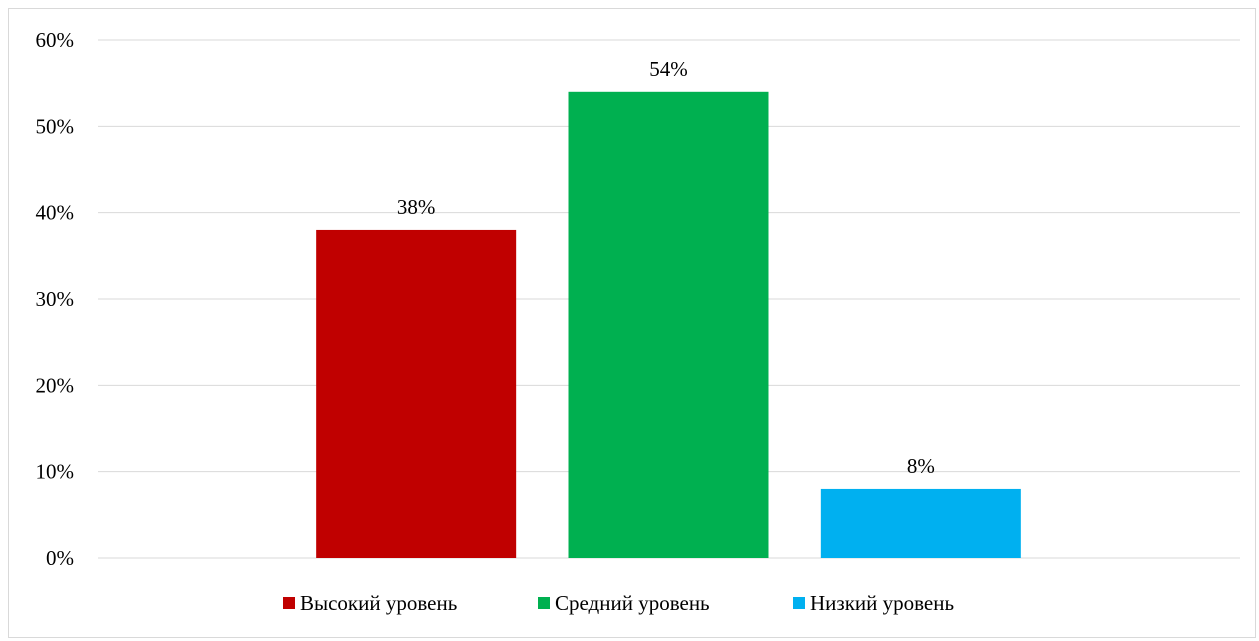 Image resolution: width=1259 pixels, height=641 pixels. What do you see at coordinates (55, 40) in the screenshot?
I see `y-tick-label: 60%` at bounding box center [55, 40].